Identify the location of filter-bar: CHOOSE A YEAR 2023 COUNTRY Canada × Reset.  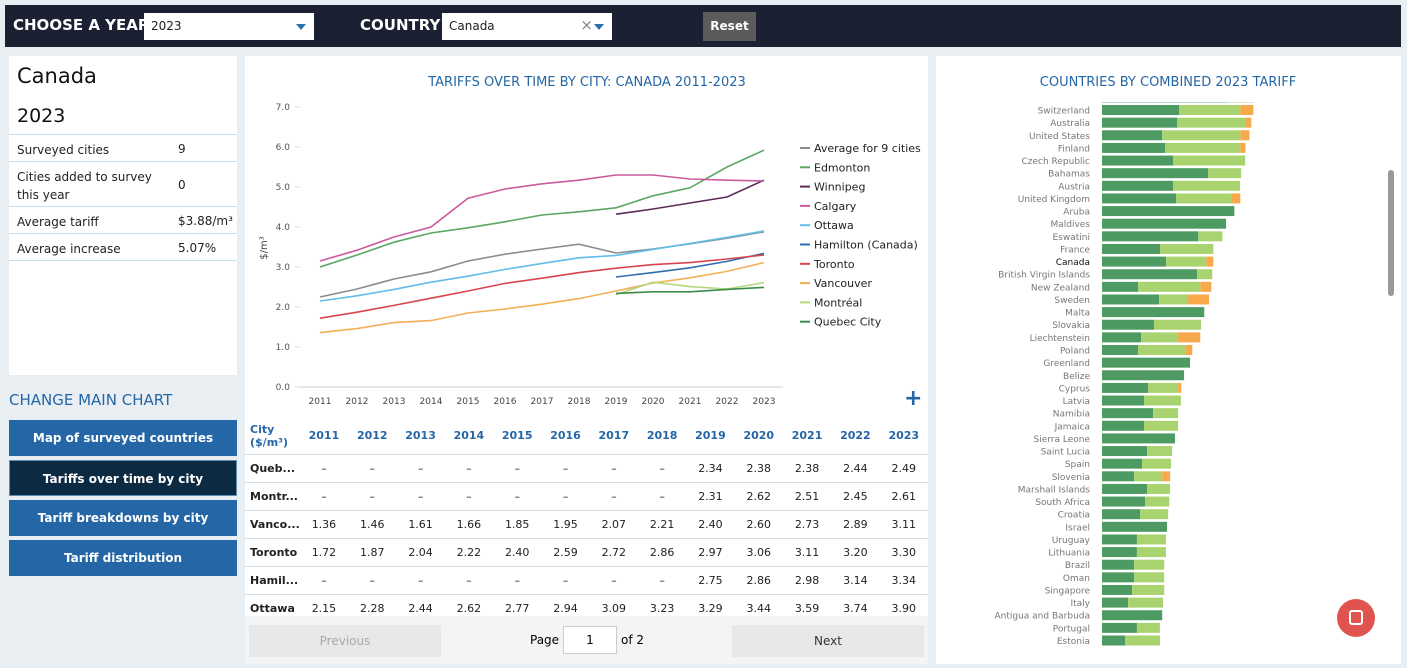
(703, 26).